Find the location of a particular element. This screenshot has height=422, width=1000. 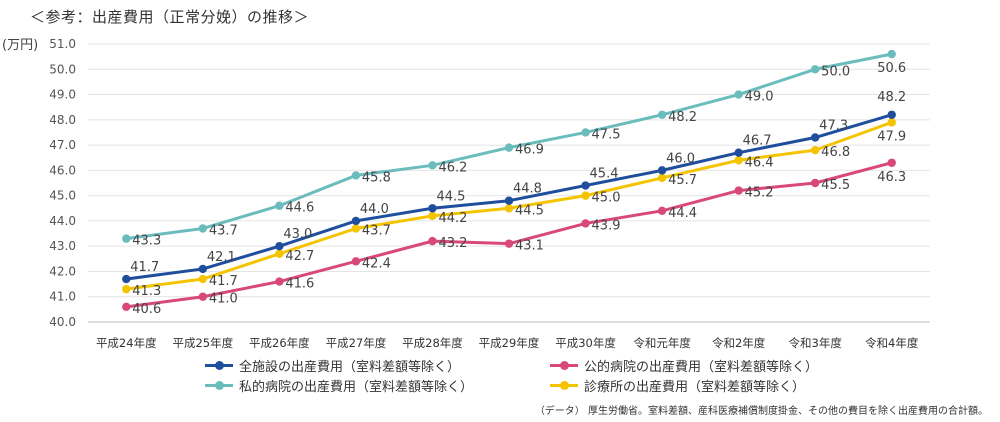

data-label: 40.6 is located at coordinates (146, 309).